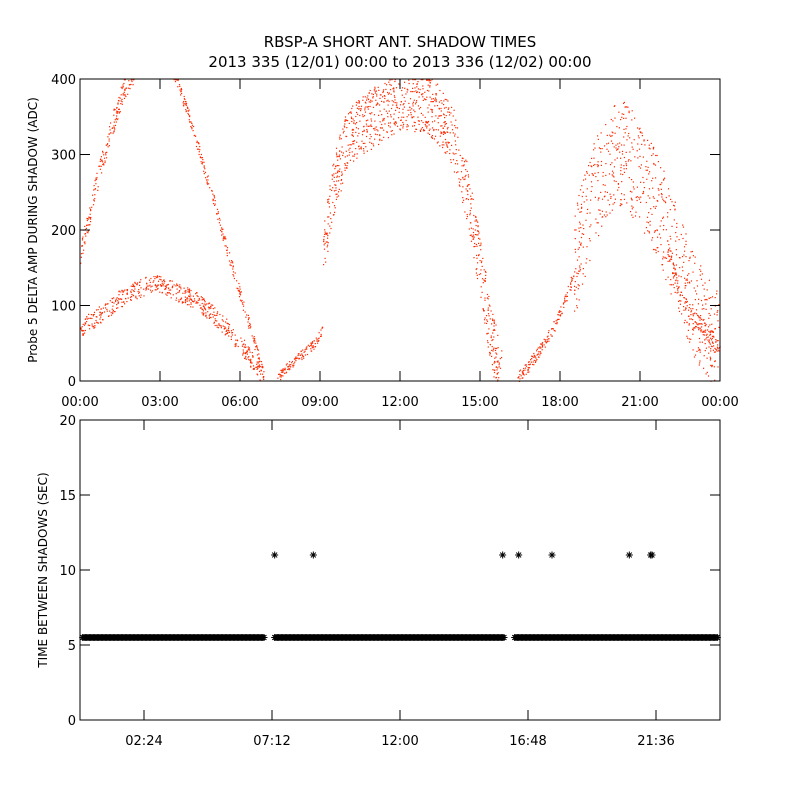 This screenshot has width=800, height=800. What do you see at coordinates (400, 596) in the screenshot?
I see `bottom-data-points` at bounding box center [400, 596].